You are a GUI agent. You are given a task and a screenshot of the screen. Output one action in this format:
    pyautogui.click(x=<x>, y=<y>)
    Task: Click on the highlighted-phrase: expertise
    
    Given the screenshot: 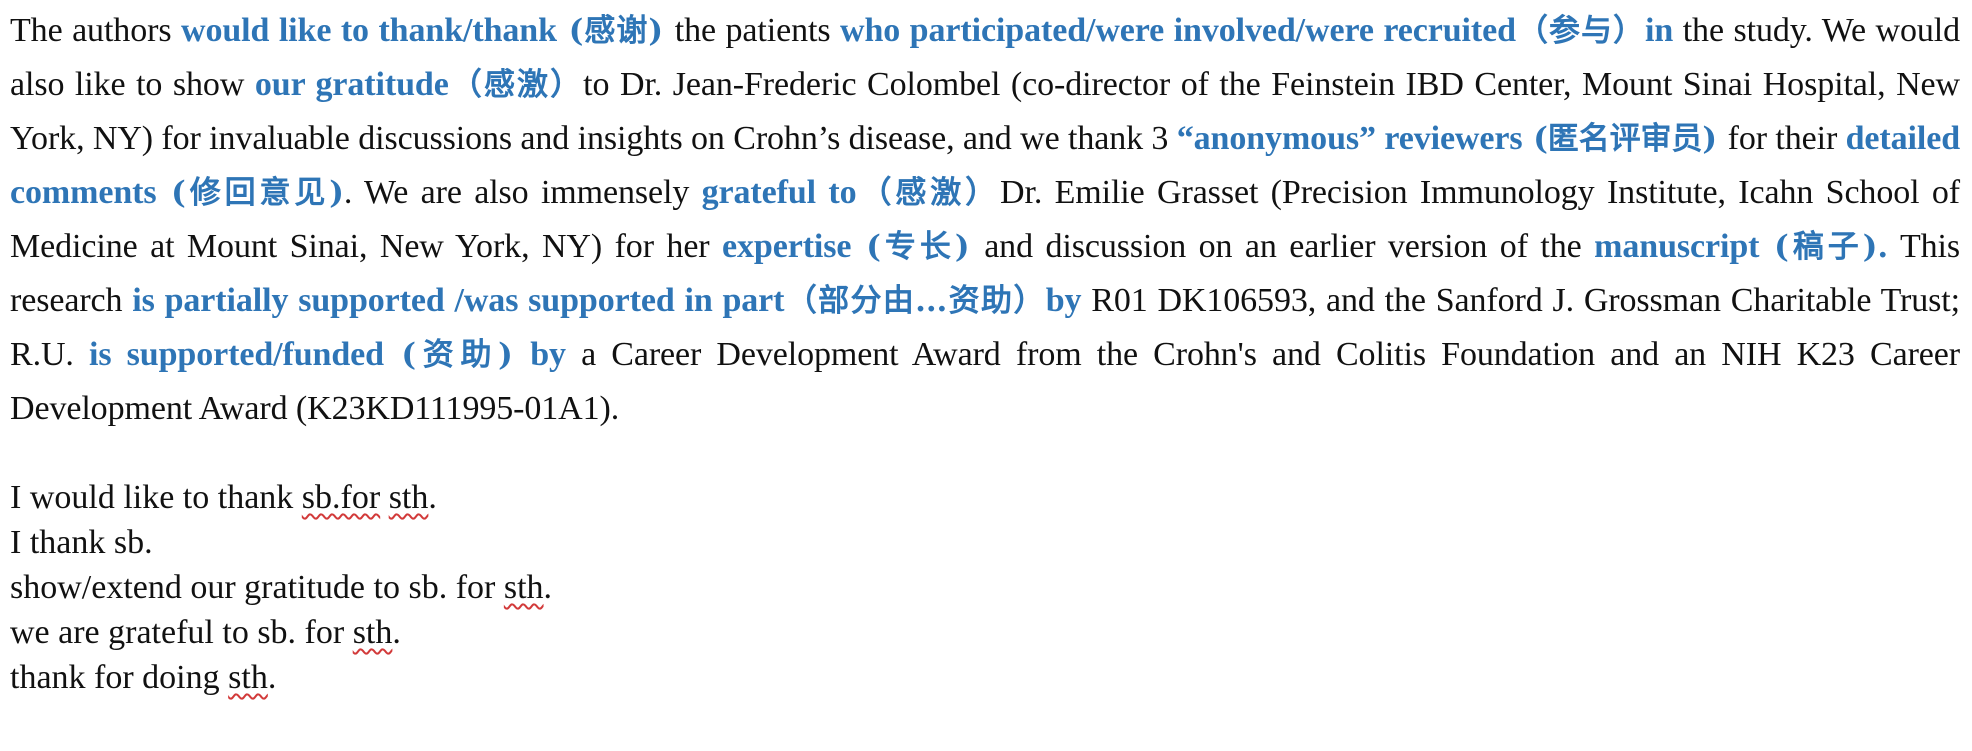 What is the action you would take?
    pyautogui.click(x=787, y=246)
    